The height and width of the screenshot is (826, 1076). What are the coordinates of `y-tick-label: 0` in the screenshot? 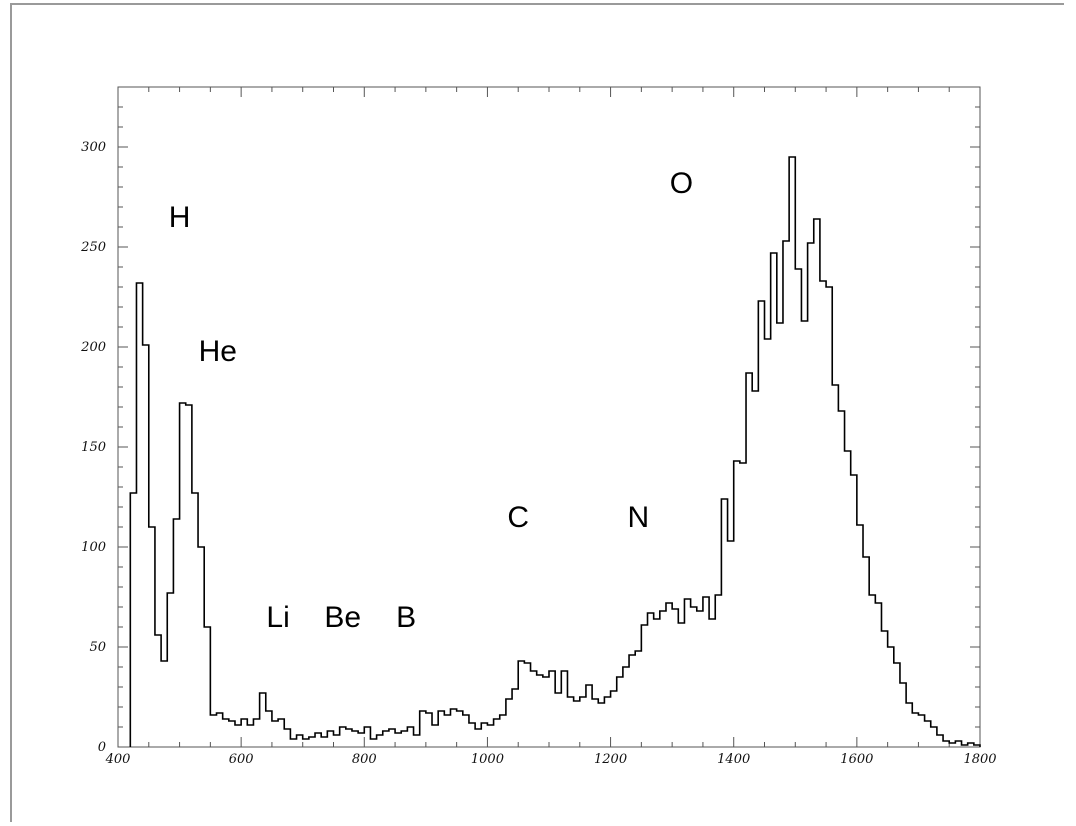 It's located at (102, 747).